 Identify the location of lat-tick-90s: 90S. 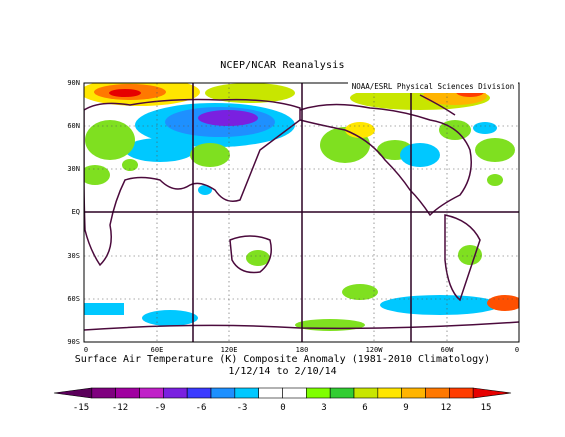
(73, 342).